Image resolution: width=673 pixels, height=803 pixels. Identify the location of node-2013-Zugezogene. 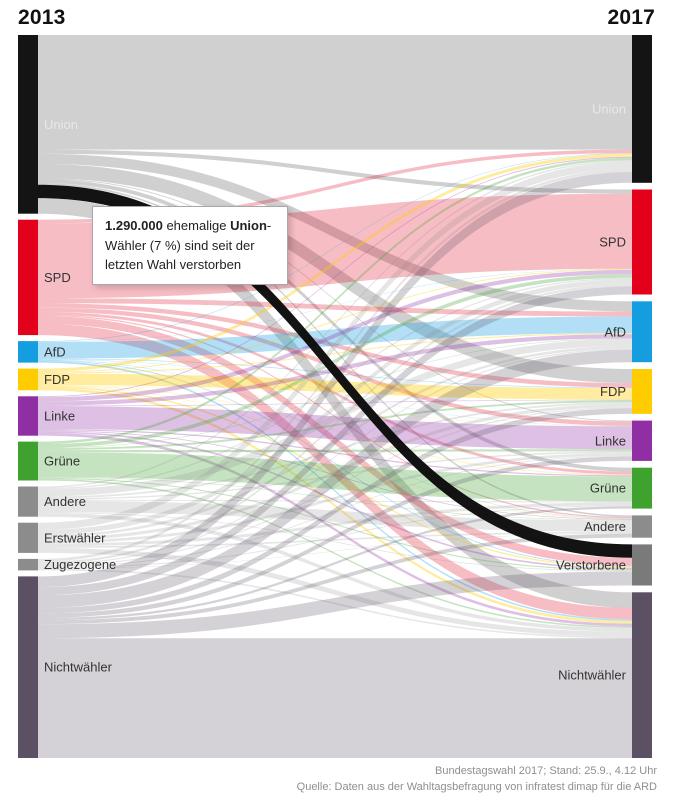
(28, 564).